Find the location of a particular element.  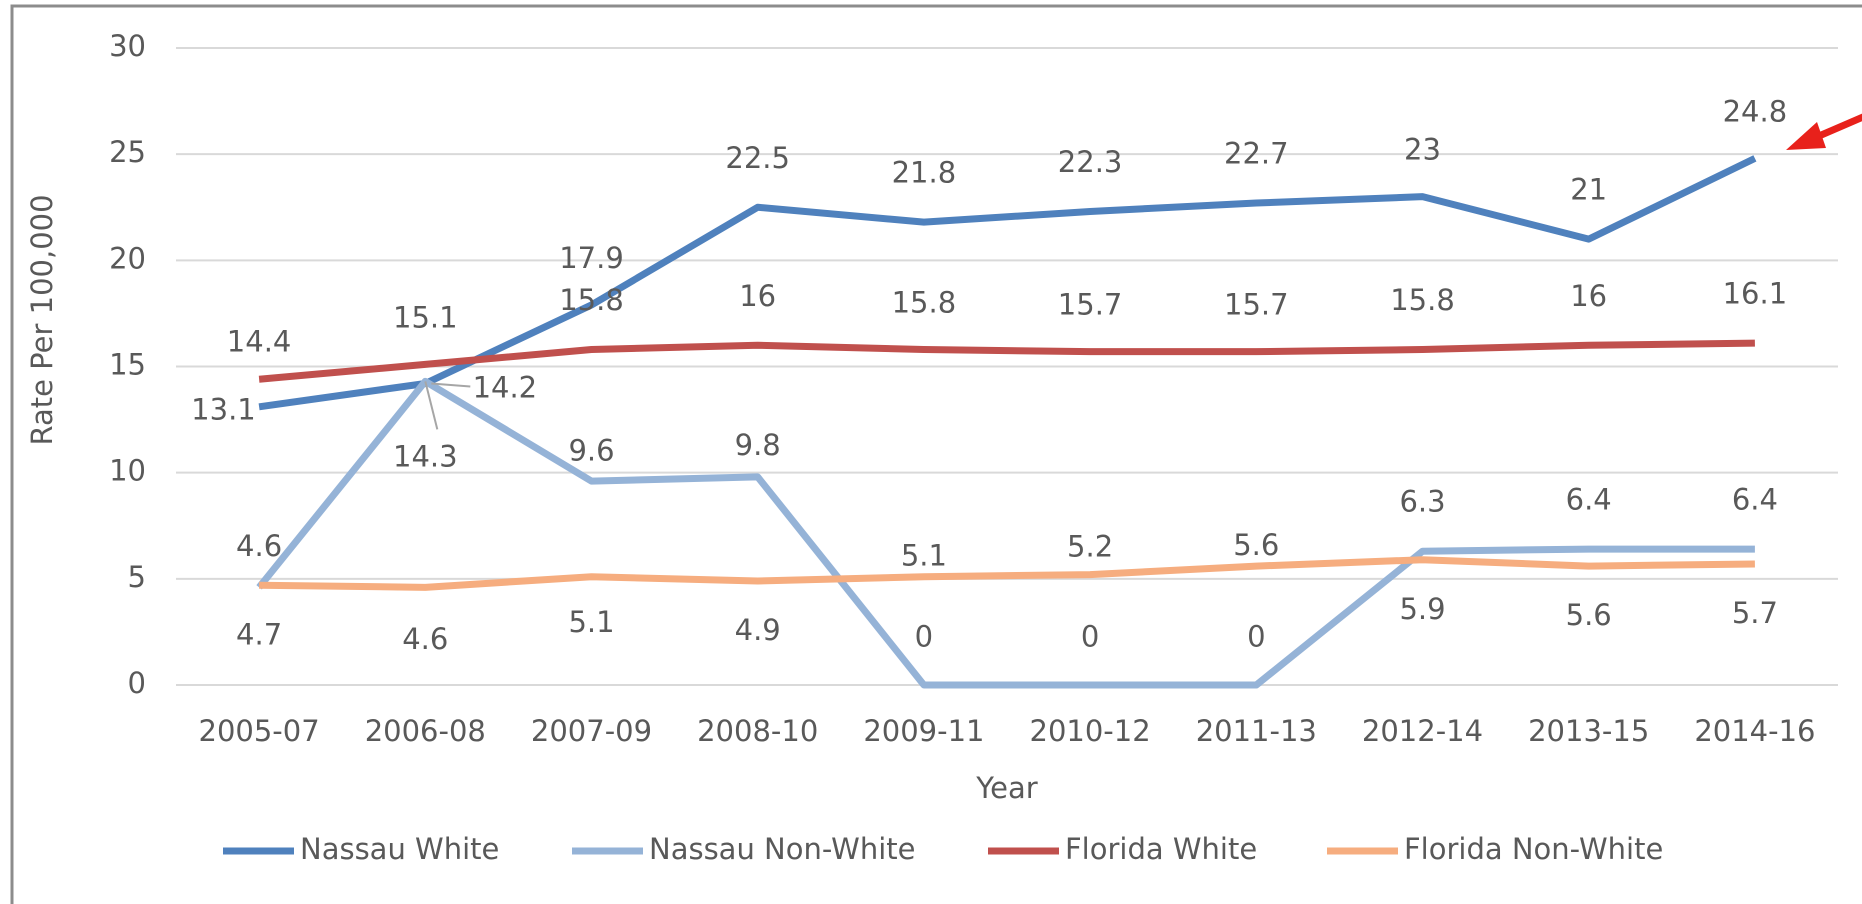

data-label: 9.8 is located at coordinates (758, 445).